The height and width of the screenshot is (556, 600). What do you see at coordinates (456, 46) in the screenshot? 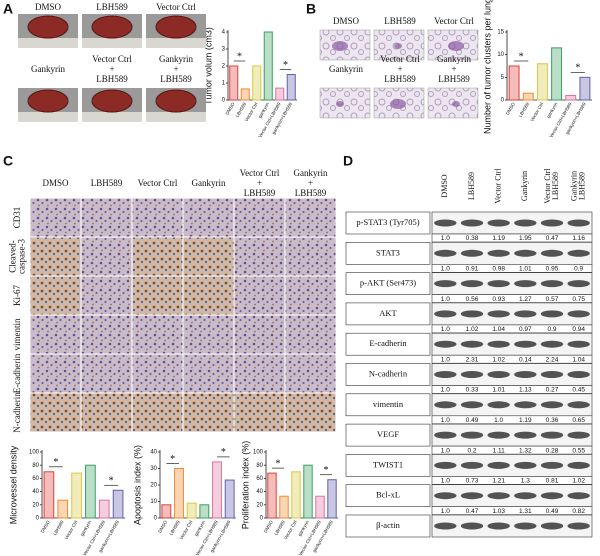
I see `tumor-cluster` at bounding box center [456, 46].